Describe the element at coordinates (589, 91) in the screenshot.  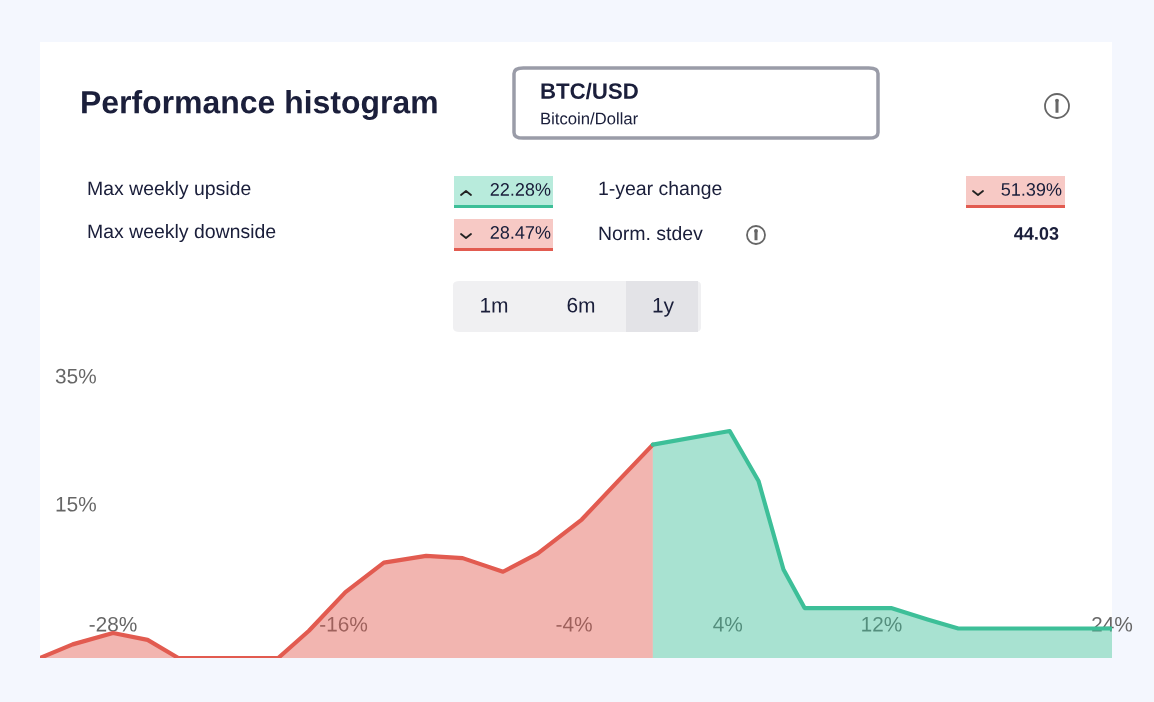
I see `text: BTC/USD` at that location.